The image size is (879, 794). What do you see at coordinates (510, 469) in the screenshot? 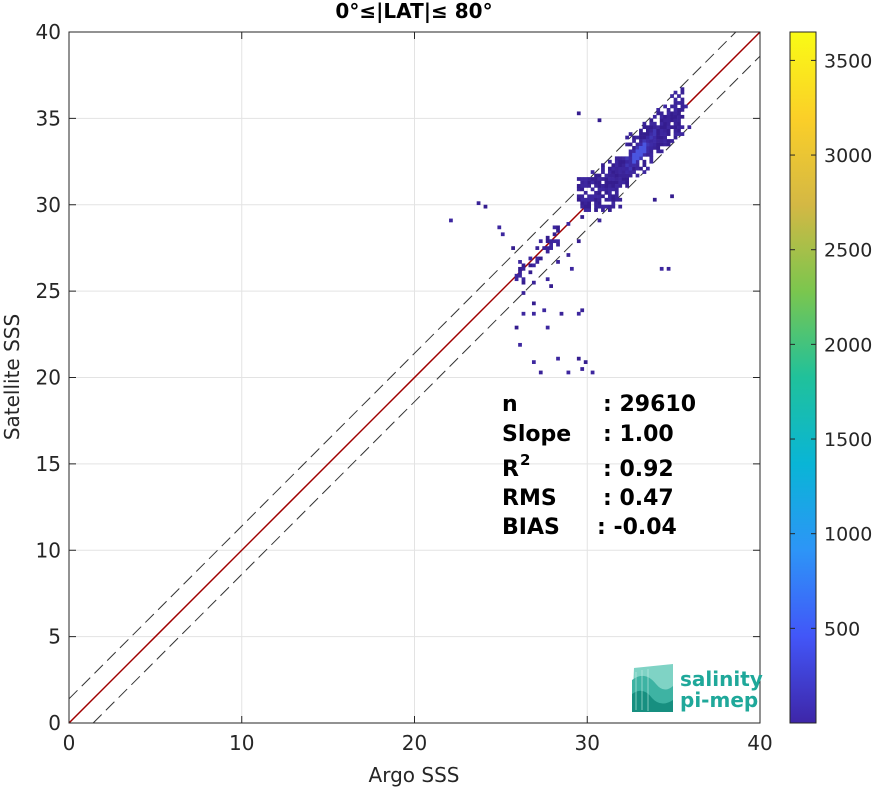
I see `stat-label-r2: R` at bounding box center [510, 469].